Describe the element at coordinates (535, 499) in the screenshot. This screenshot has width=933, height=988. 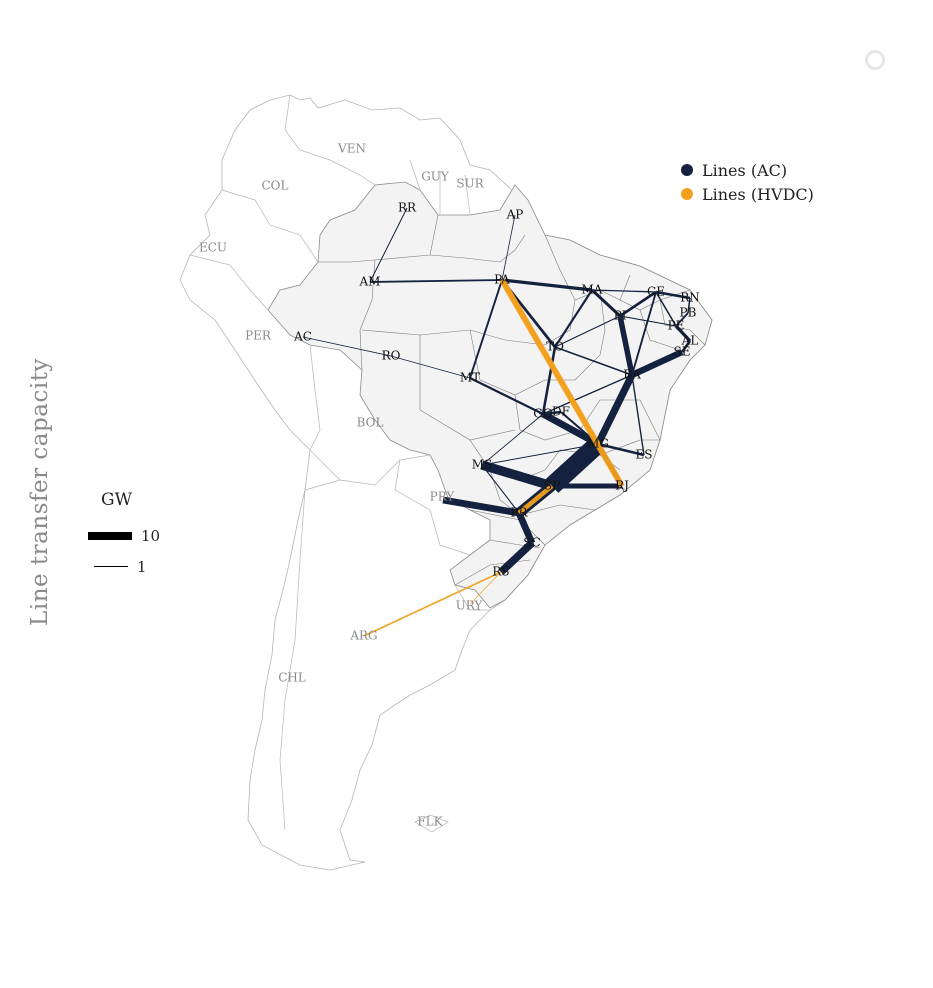
I see `hvdc-line-pr-sp` at that location.